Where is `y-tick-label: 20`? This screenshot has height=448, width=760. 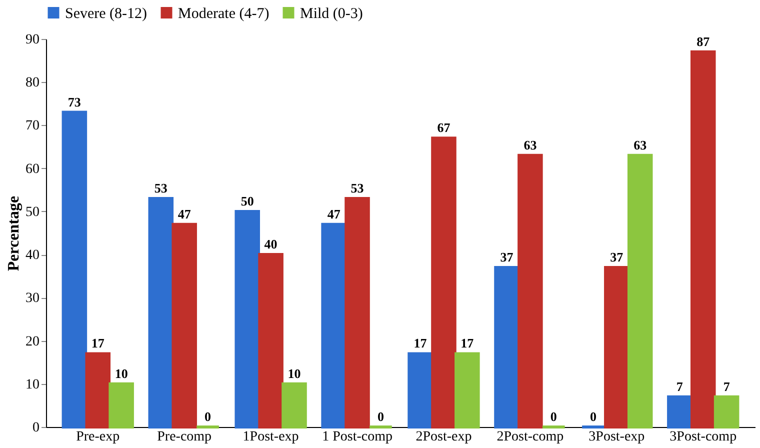
y-tick-label: 20 is located at coordinates (33, 342).